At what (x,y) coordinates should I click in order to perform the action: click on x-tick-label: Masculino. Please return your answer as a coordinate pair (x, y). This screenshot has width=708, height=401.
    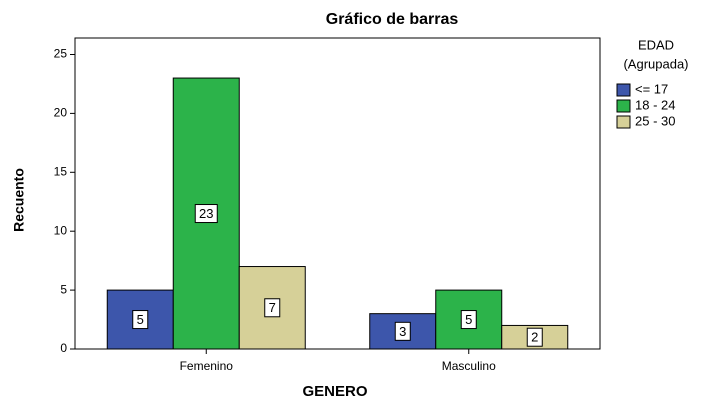
    Looking at the image, I should click on (469, 366).